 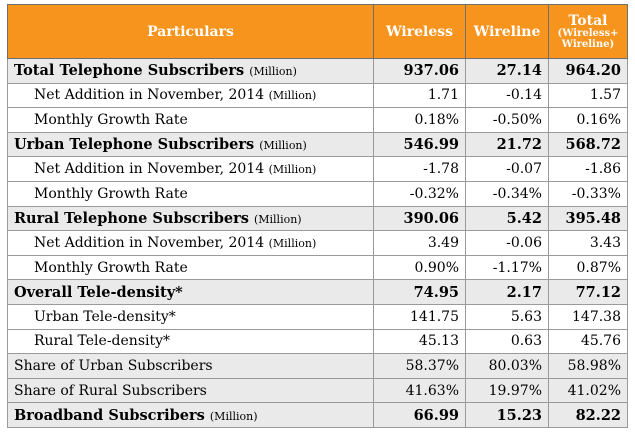 What do you see at coordinates (507, 267) in the screenshot?
I see `cell-wireline: -1.17%` at bounding box center [507, 267].